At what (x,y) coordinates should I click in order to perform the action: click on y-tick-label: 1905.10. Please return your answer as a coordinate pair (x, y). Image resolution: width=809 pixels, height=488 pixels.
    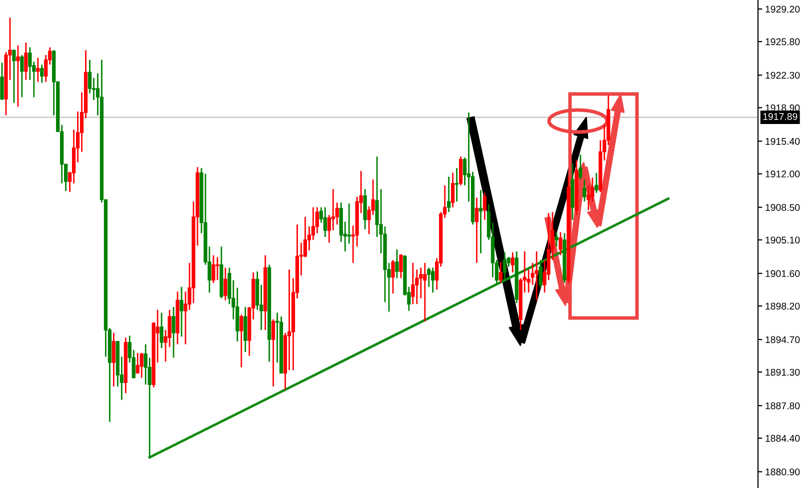
    Looking at the image, I should click on (783, 240).